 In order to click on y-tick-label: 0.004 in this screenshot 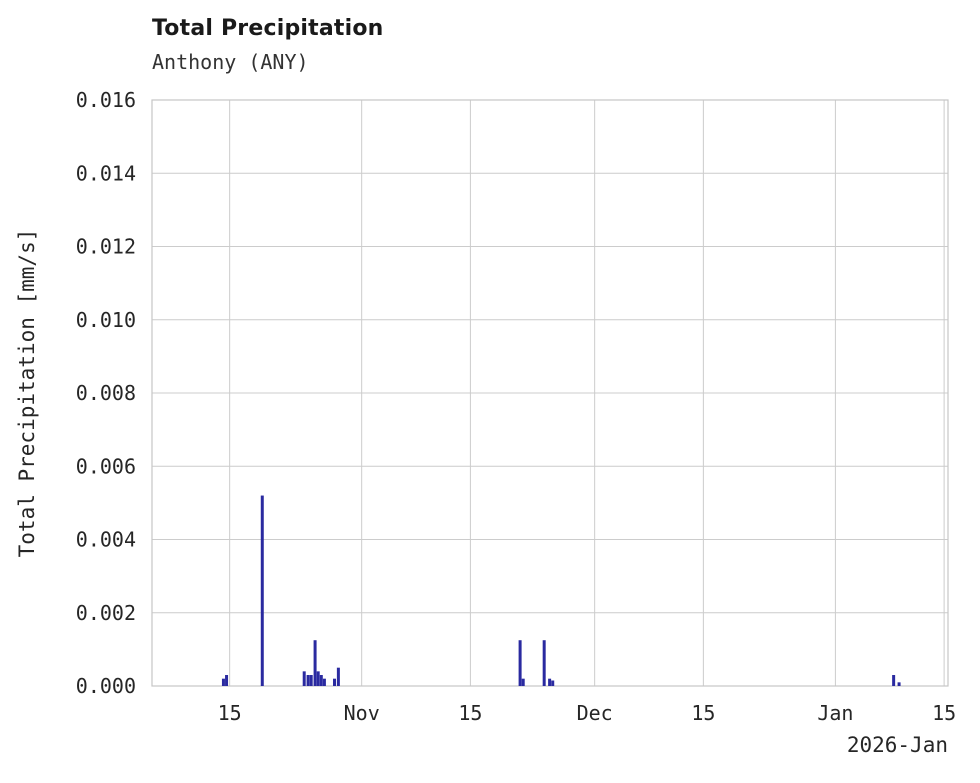, I will do `click(106, 540)`.